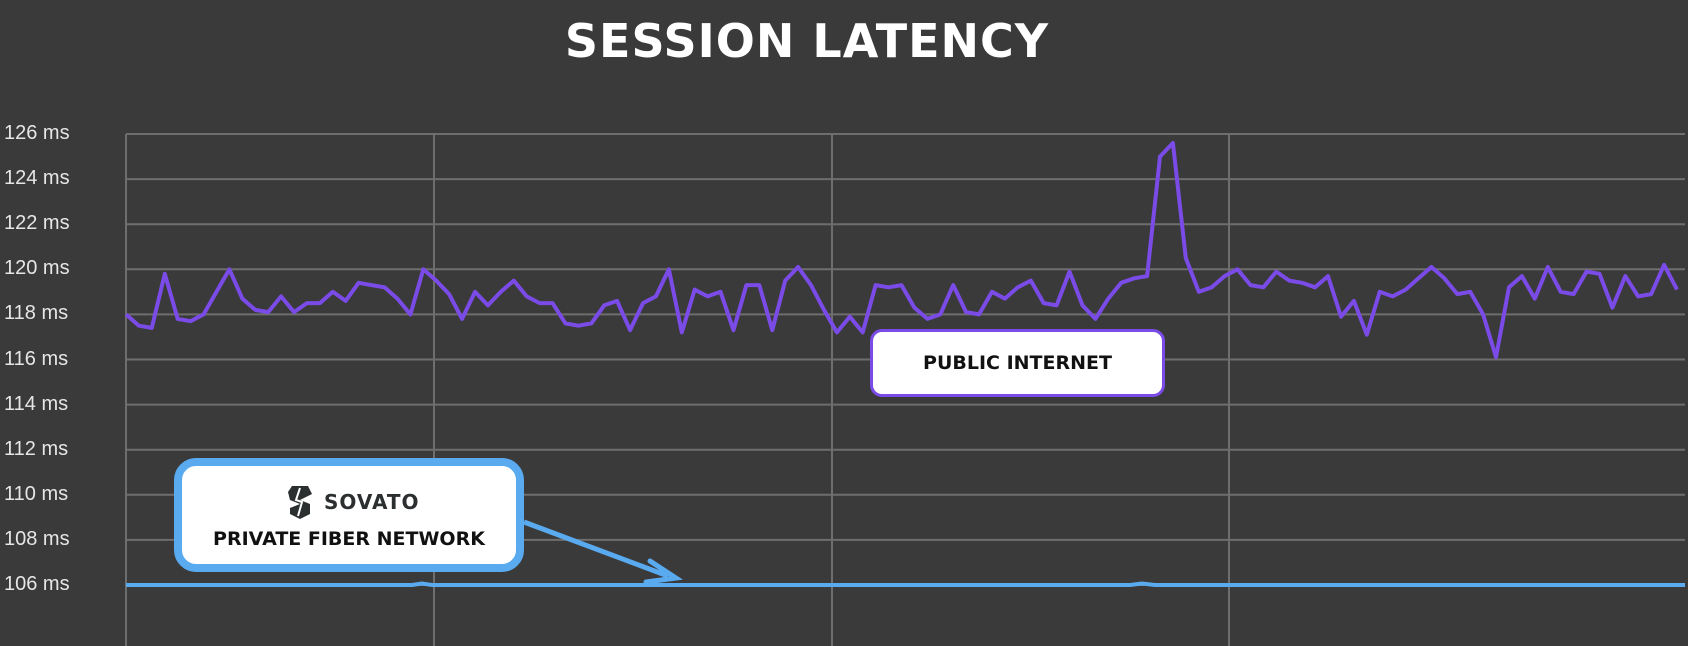  Describe the element at coordinates (36, 493) in the screenshot. I see `y-tick-label: 110 ms` at that location.